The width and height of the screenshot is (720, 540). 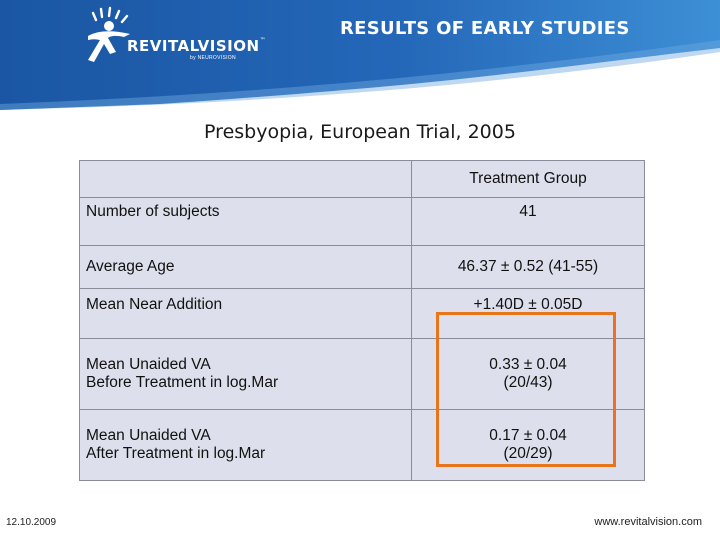 I want to click on slide-subtitle: Presbyopia, European Trial, 2005, so click(x=360, y=132).